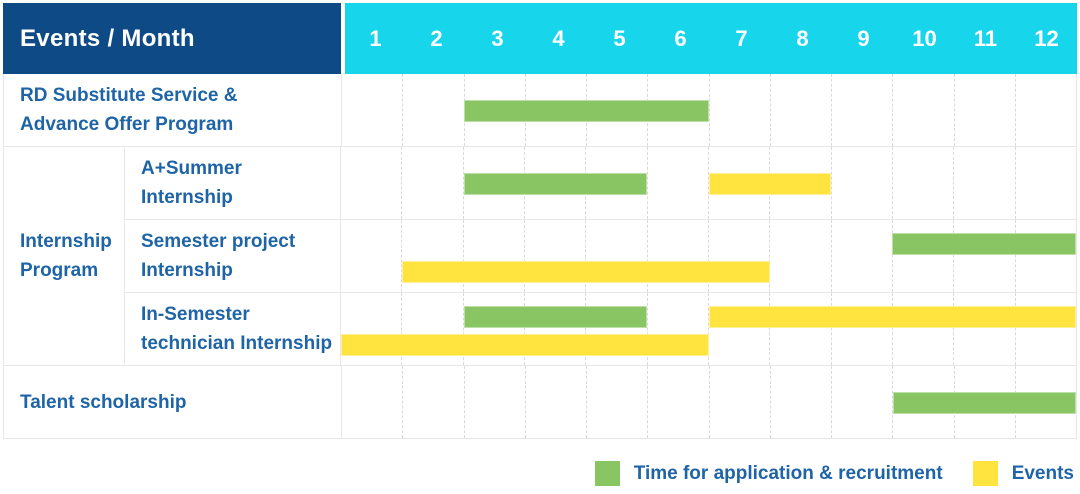 This screenshot has height=494, width=1080. Describe the element at coordinates (619, 38) in the screenshot. I see `month-header-cell: 5` at that location.